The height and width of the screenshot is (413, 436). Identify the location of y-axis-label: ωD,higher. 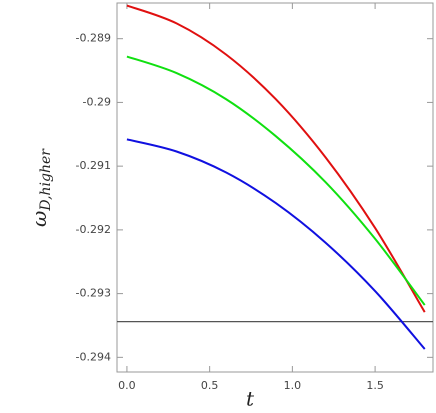
(41, 187).